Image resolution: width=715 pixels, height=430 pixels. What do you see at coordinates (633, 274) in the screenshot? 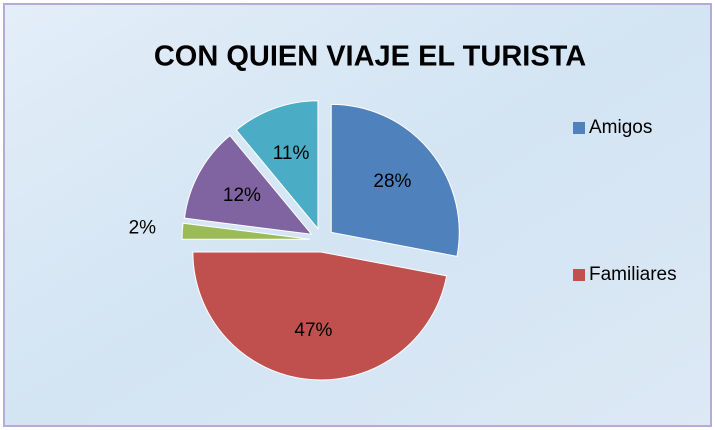
I see `legend-label: Familiares` at bounding box center [633, 274].